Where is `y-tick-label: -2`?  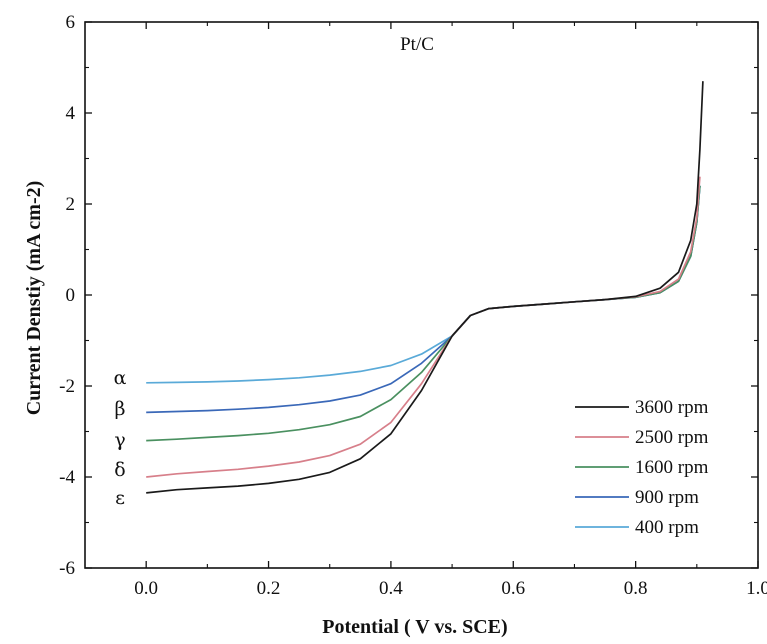 y-tick-label: -2 is located at coordinates (67, 386).